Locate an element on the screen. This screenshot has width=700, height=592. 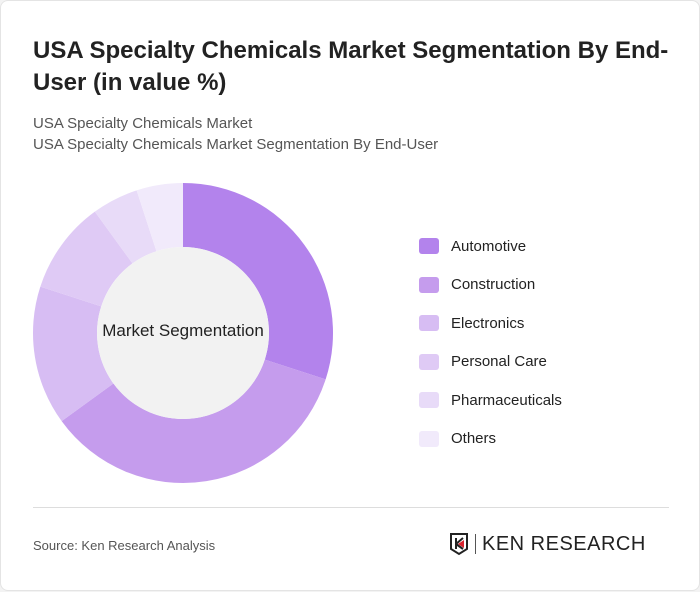
slice-construction is located at coordinates (193, 421).